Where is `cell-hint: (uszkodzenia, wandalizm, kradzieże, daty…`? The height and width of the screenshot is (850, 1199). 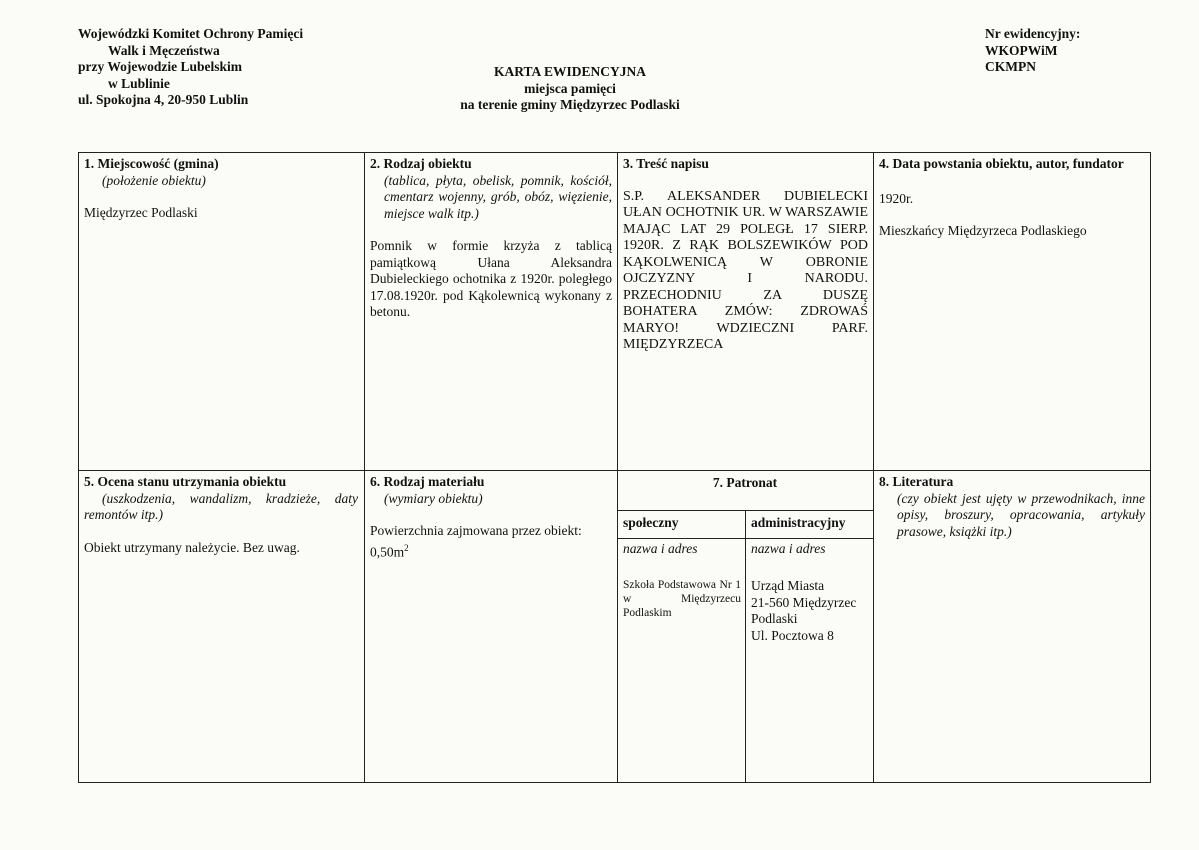 cell-hint: (uszkodzenia, wandalizm, kradzieże, daty… is located at coordinates (221, 506).